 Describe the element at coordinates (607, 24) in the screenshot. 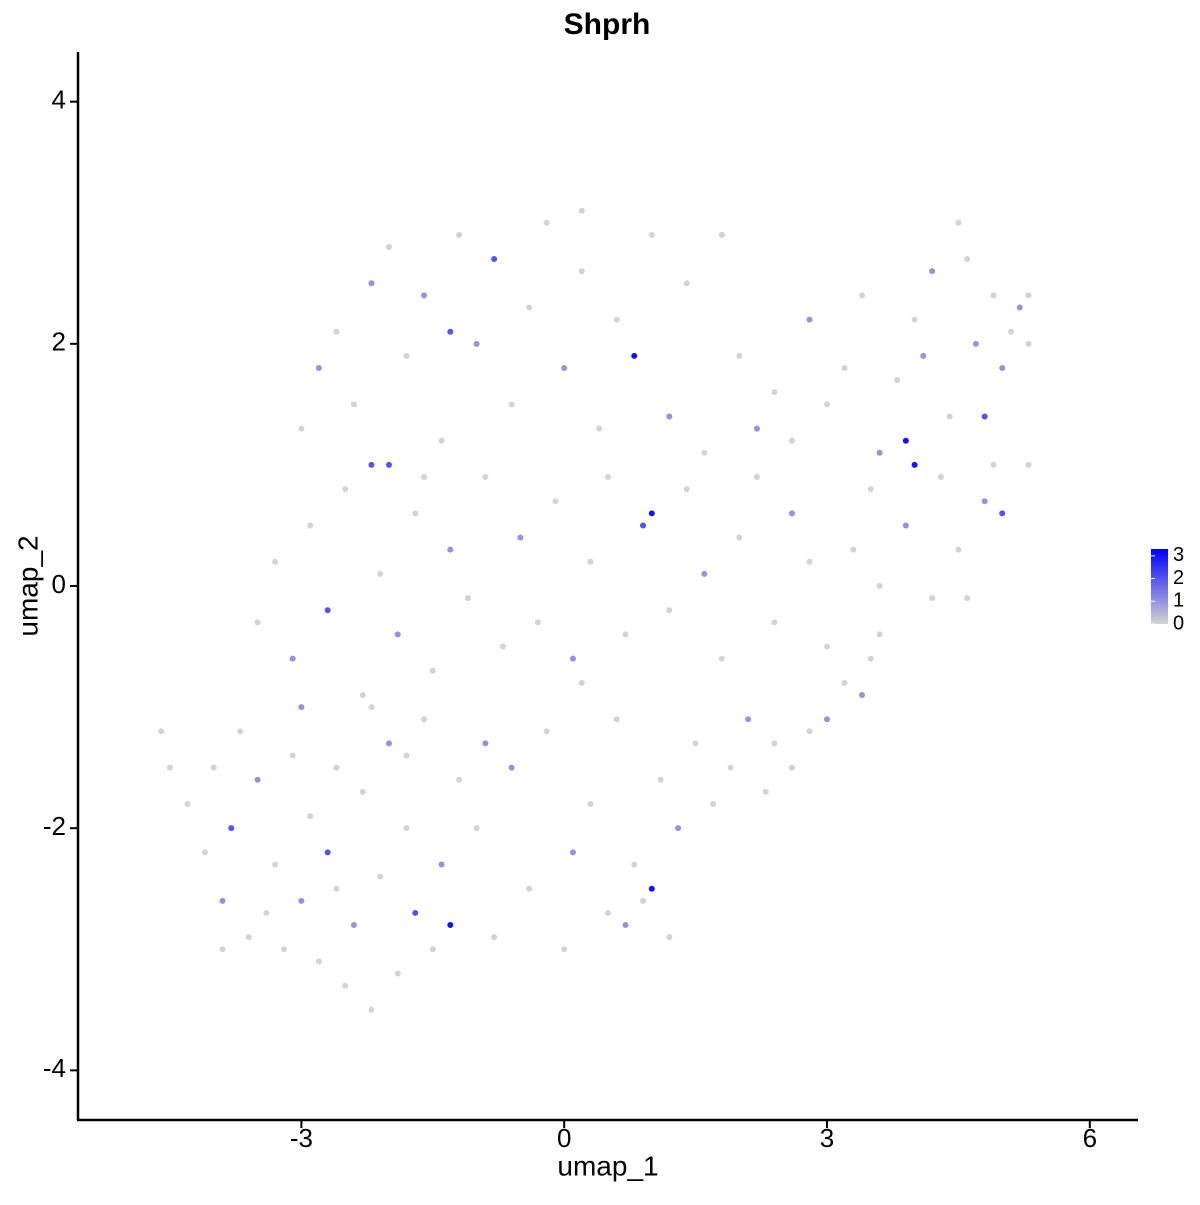

I see `chart-title: Shprh` at that location.